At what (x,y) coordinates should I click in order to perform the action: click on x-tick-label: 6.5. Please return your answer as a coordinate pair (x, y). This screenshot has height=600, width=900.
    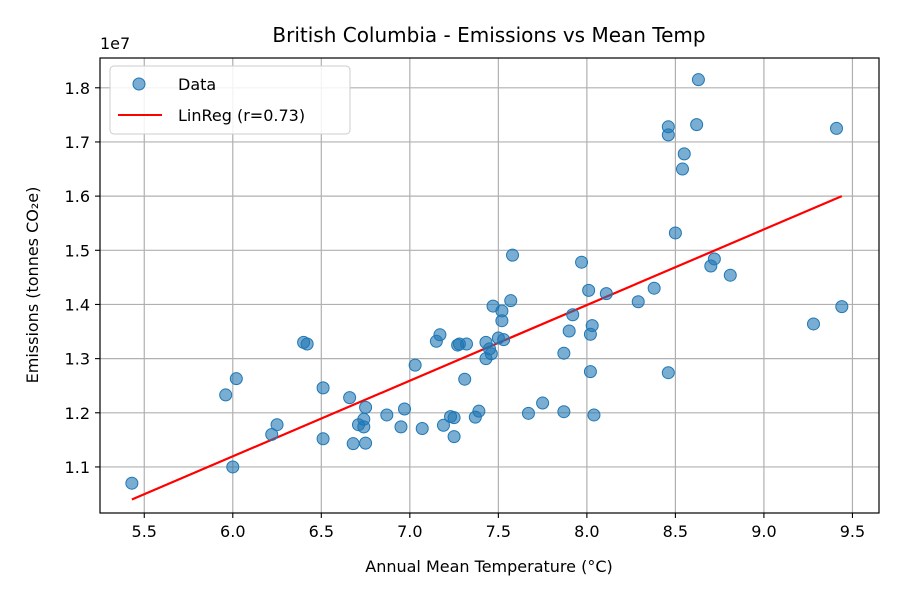
    Looking at the image, I should click on (321, 531).